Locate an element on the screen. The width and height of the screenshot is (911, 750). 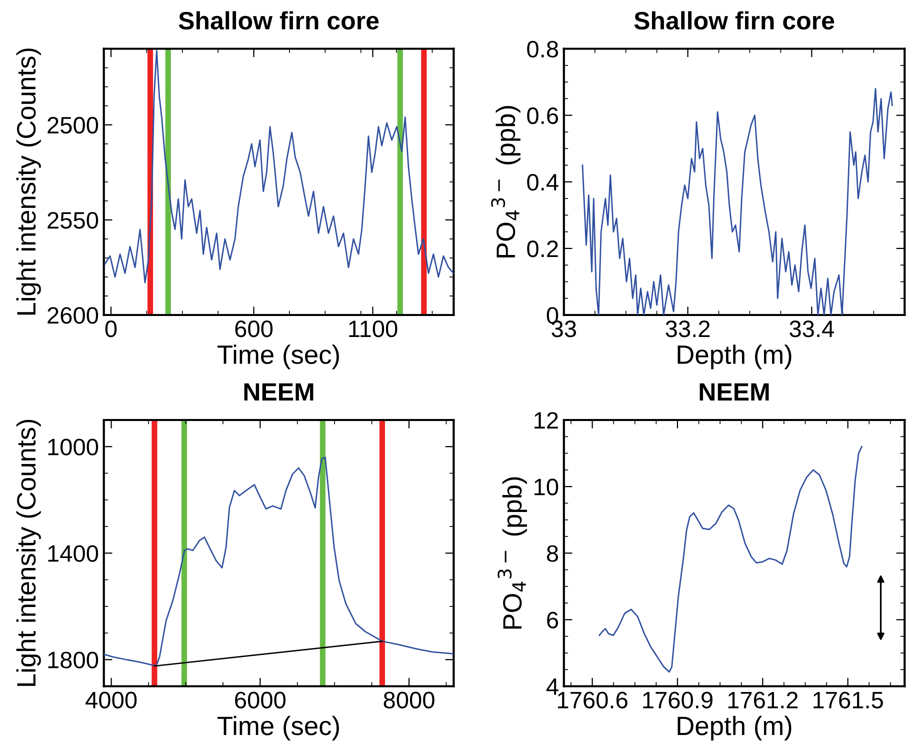
y-tick-label: 2500 is located at coordinates (73, 125).